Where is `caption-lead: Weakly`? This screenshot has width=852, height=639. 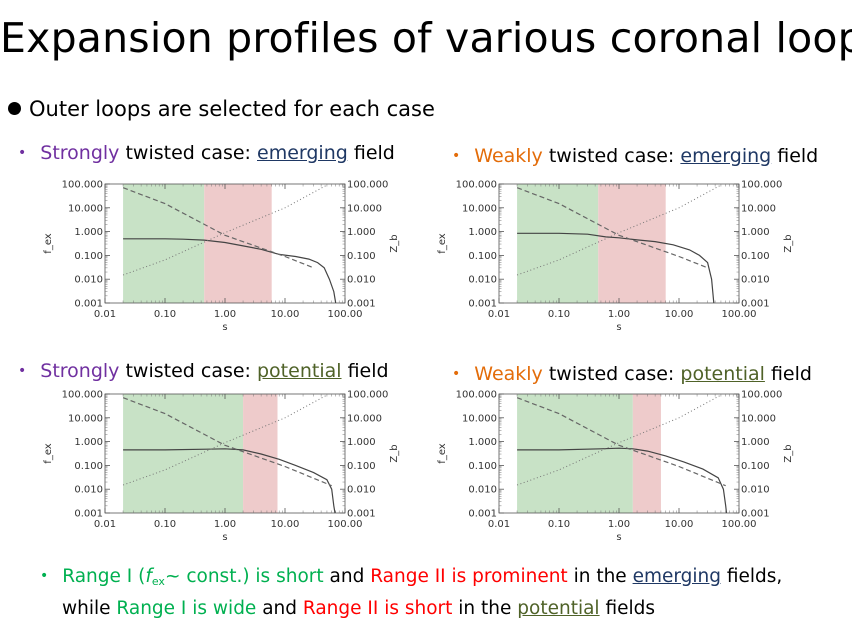
caption-lead: Weakly is located at coordinates (508, 156).